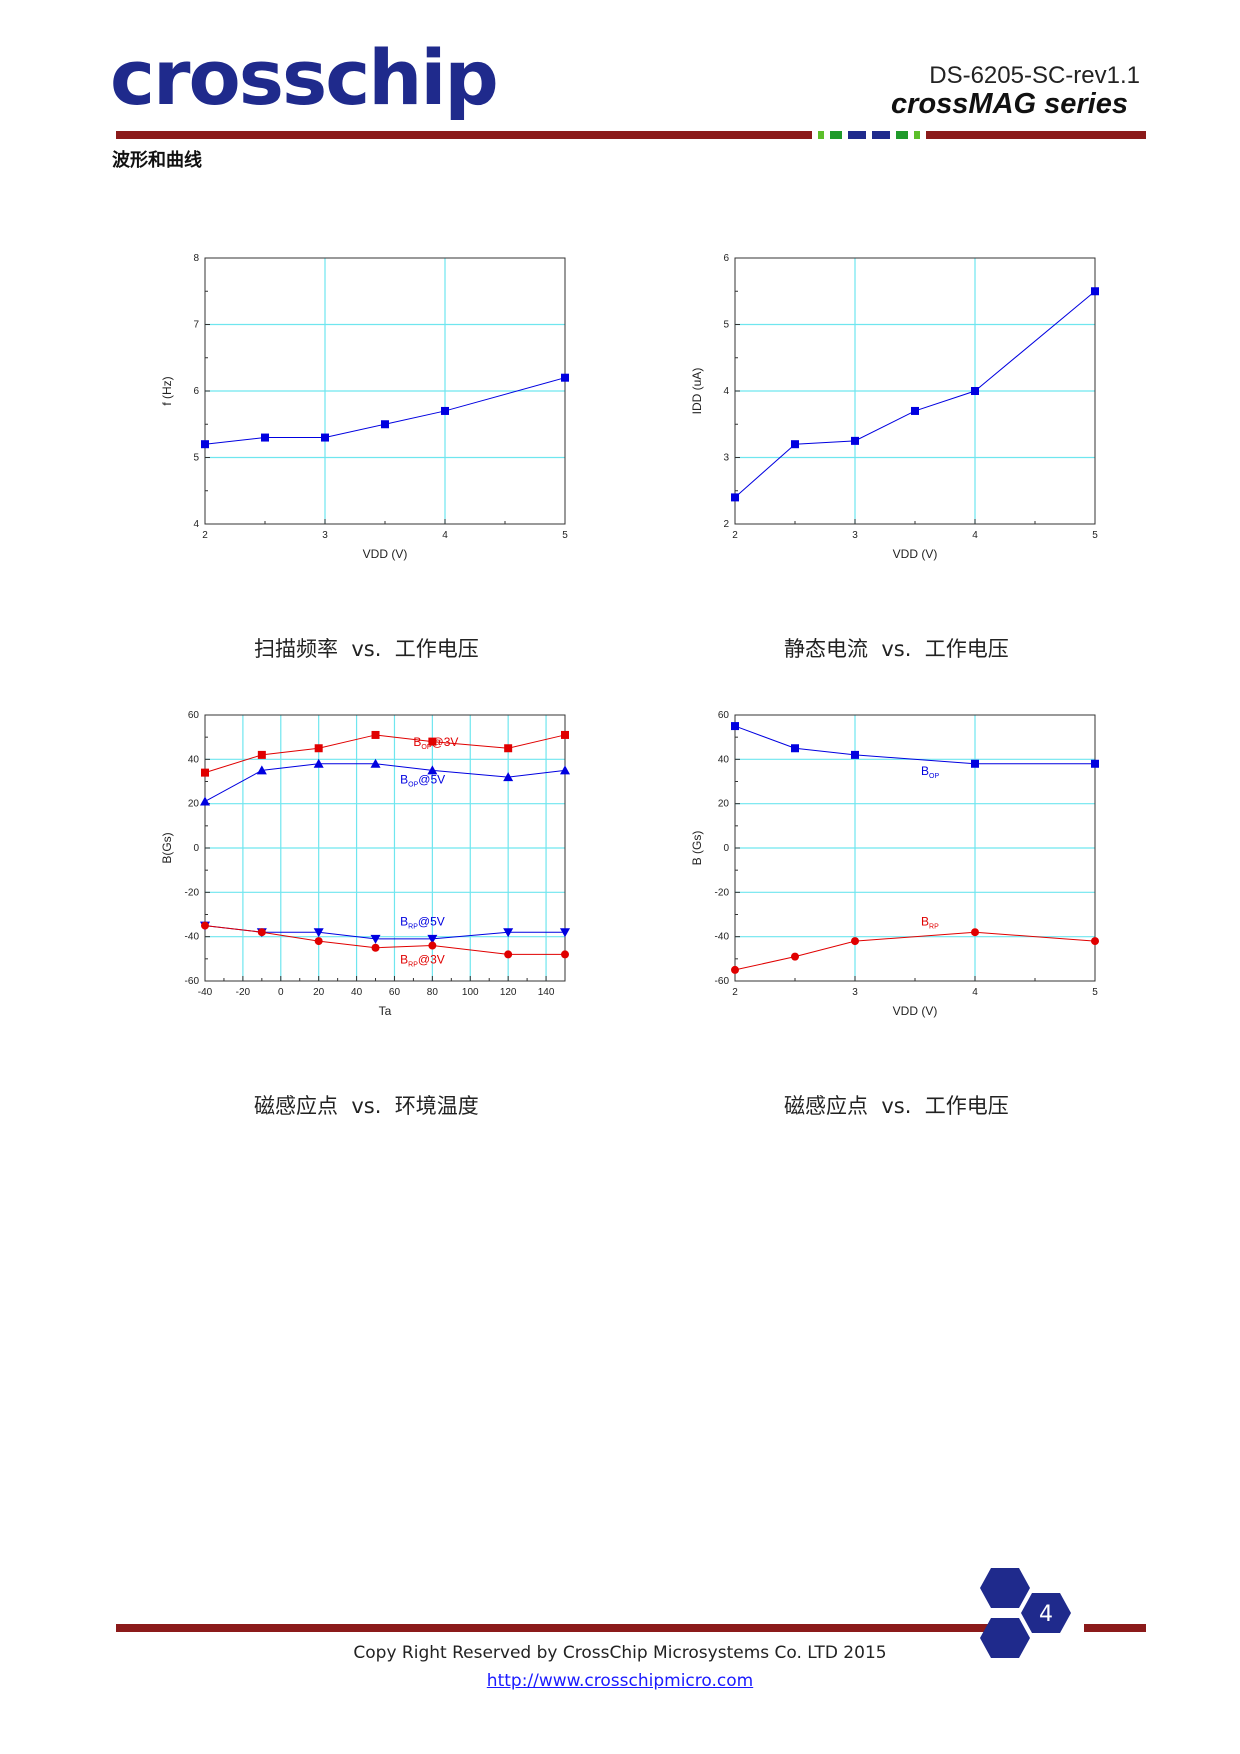 This screenshot has width=1240, height=1754. I want to click on y-tick-label: 2, so click(726, 524).